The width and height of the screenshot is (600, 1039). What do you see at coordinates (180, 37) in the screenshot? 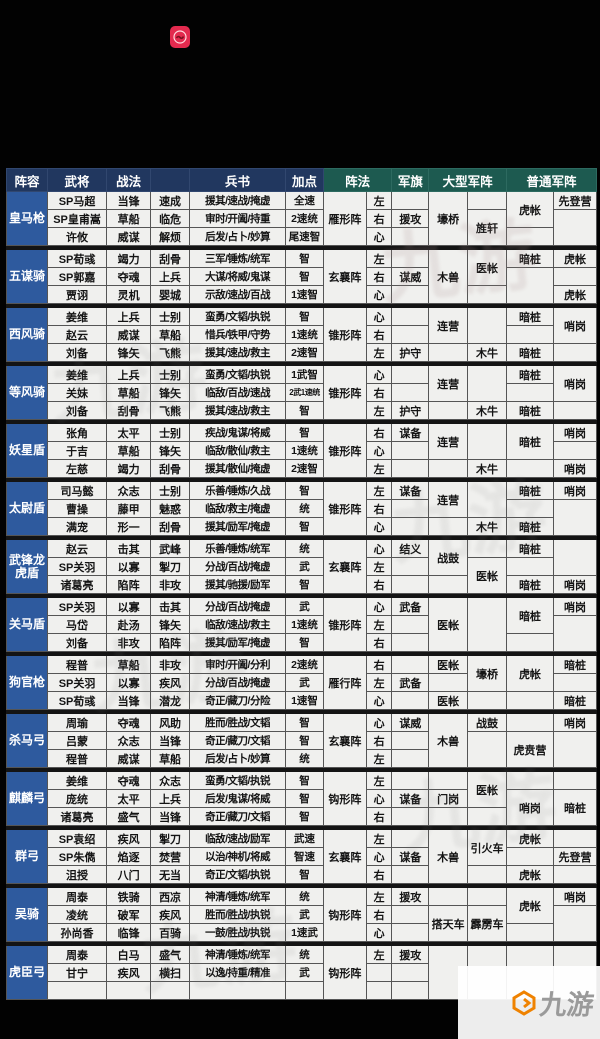
I see `squiggle-logo-glyph` at bounding box center [180, 37].